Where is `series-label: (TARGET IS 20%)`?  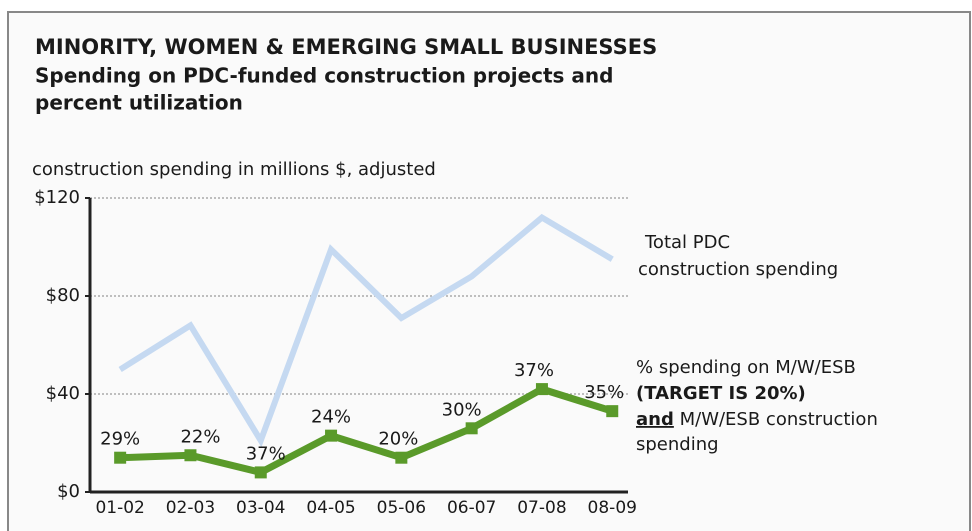
series-label: (TARGET IS 20%) is located at coordinates (721, 393).